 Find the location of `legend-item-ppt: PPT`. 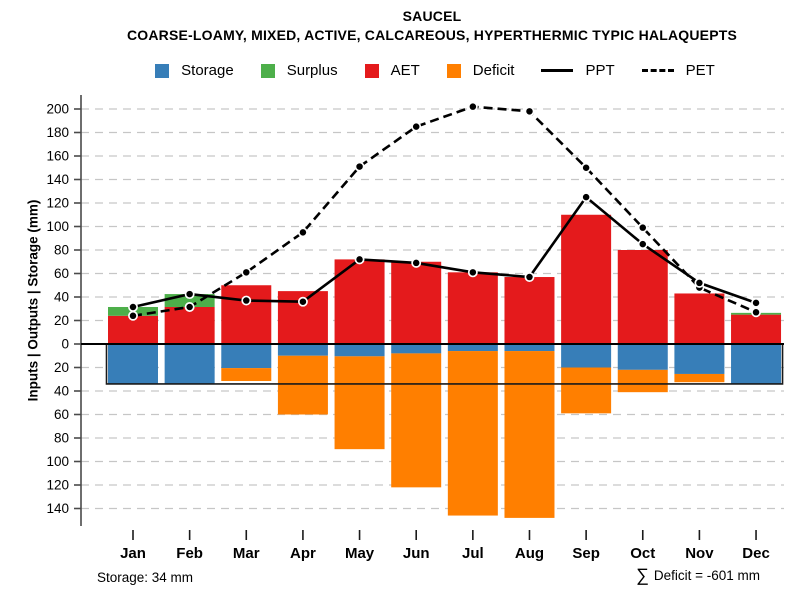

legend-item-ppt: PPT is located at coordinates (578, 70).